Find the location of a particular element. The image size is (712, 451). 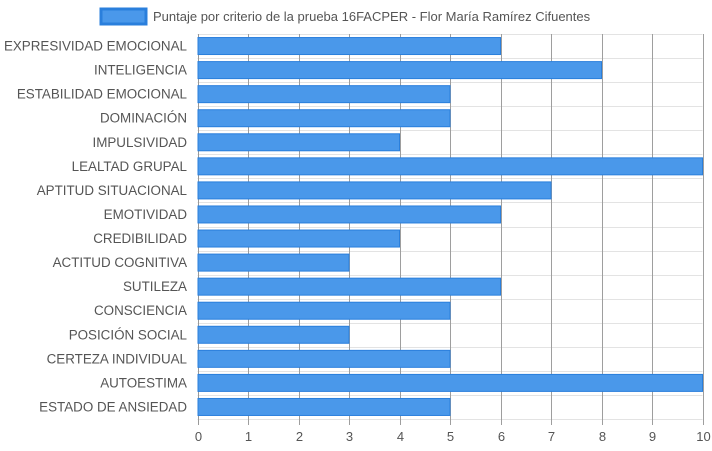

x-tick-label: 5 is located at coordinates (450, 436).